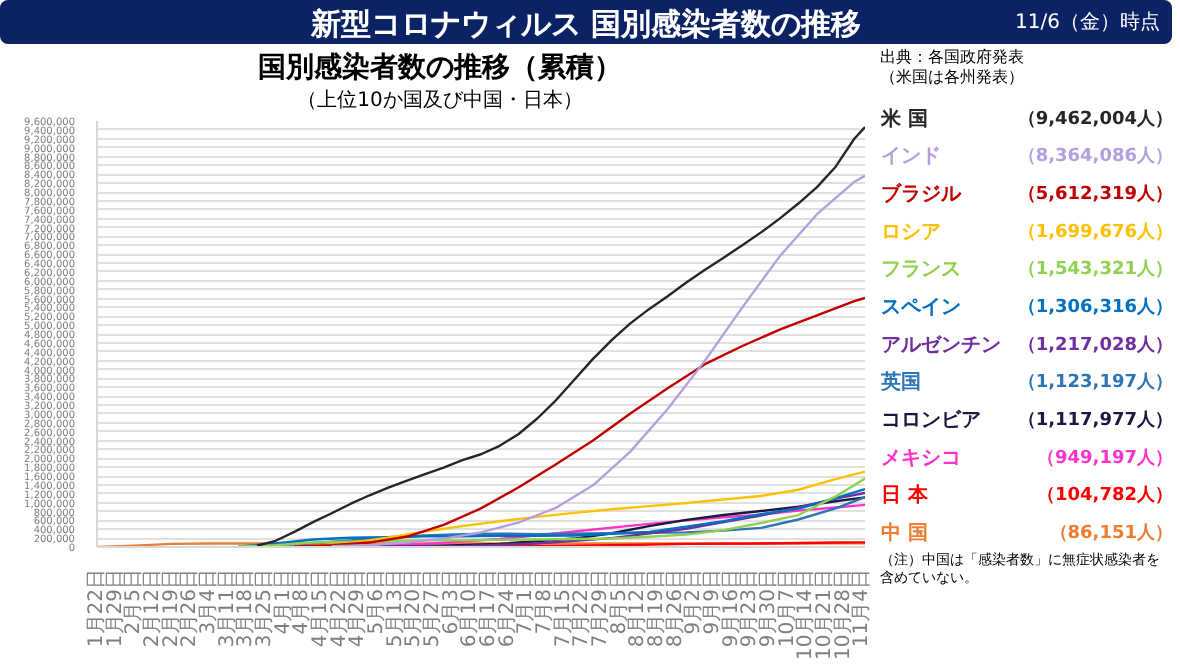  Describe the element at coordinates (358, 608) in the screenshot. I see `x-tick-label: 4月29日` at that location.